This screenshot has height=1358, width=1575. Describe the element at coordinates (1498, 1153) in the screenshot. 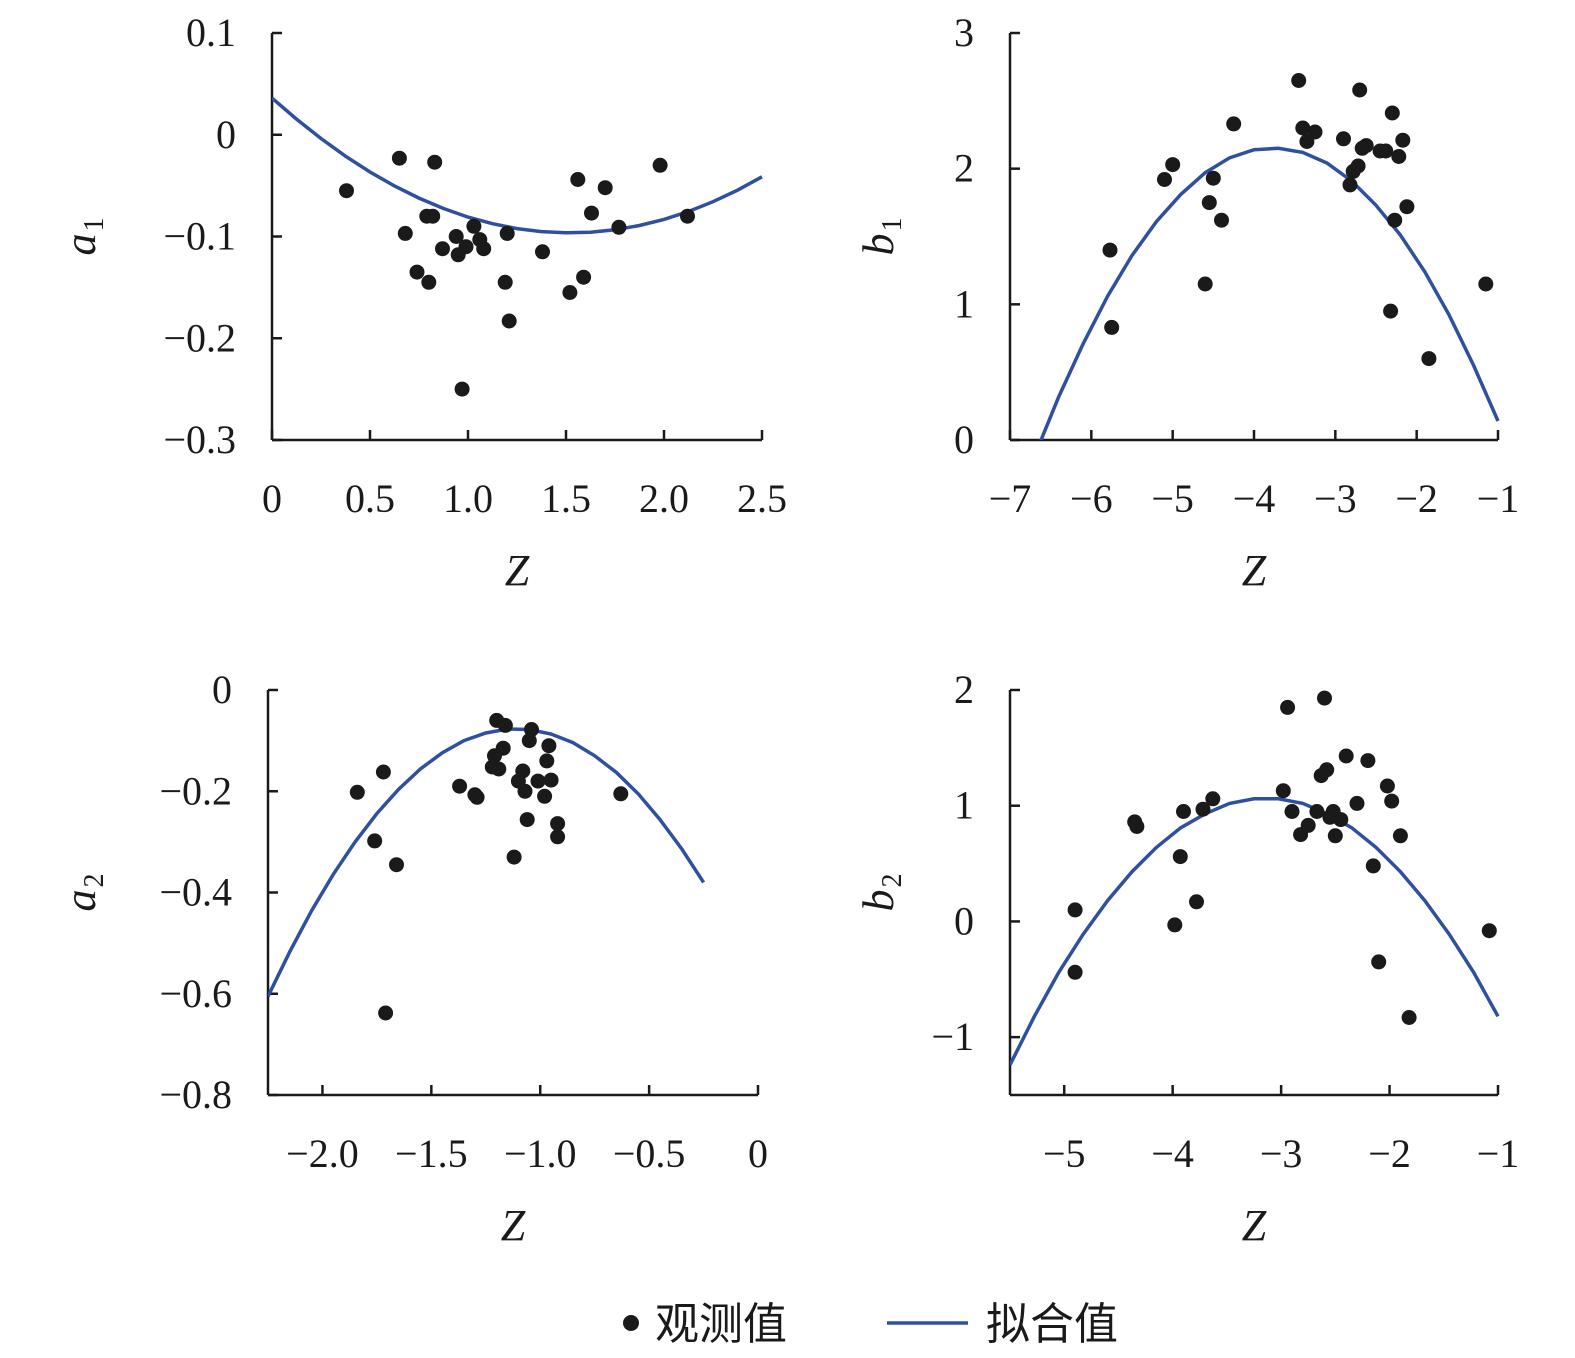

I see `x-tick-label: −1` at that location.